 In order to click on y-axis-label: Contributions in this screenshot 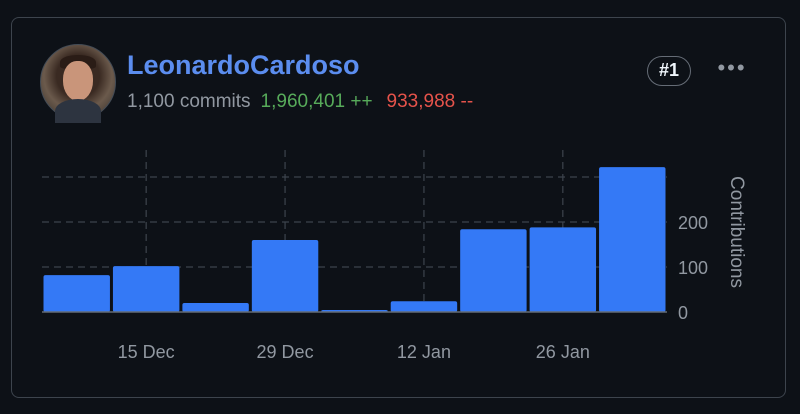, I will do `click(736, 232)`.